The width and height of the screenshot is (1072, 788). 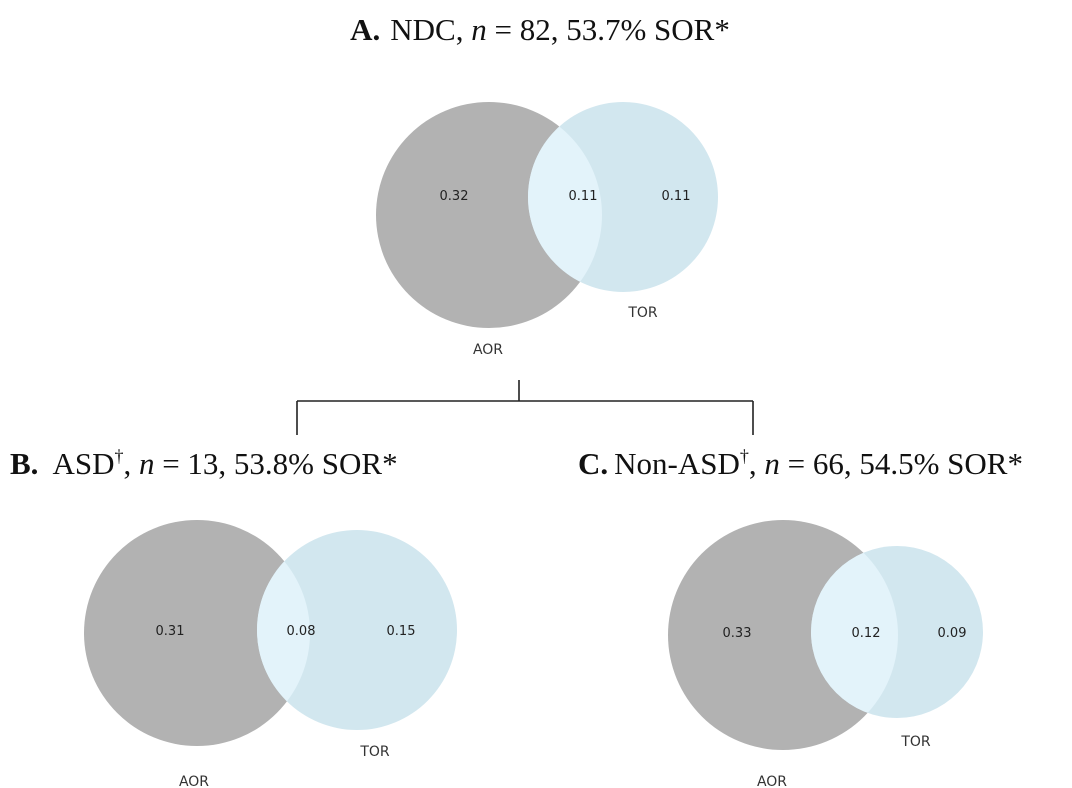 I want to click on panel-b-tor-label: TOR, so click(x=374, y=752).